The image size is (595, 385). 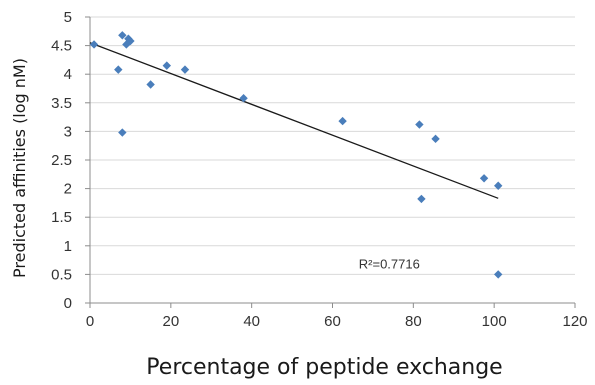 What do you see at coordinates (68, 17) in the screenshot?
I see `y-tick-label: 5` at bounding box center [68, 17].